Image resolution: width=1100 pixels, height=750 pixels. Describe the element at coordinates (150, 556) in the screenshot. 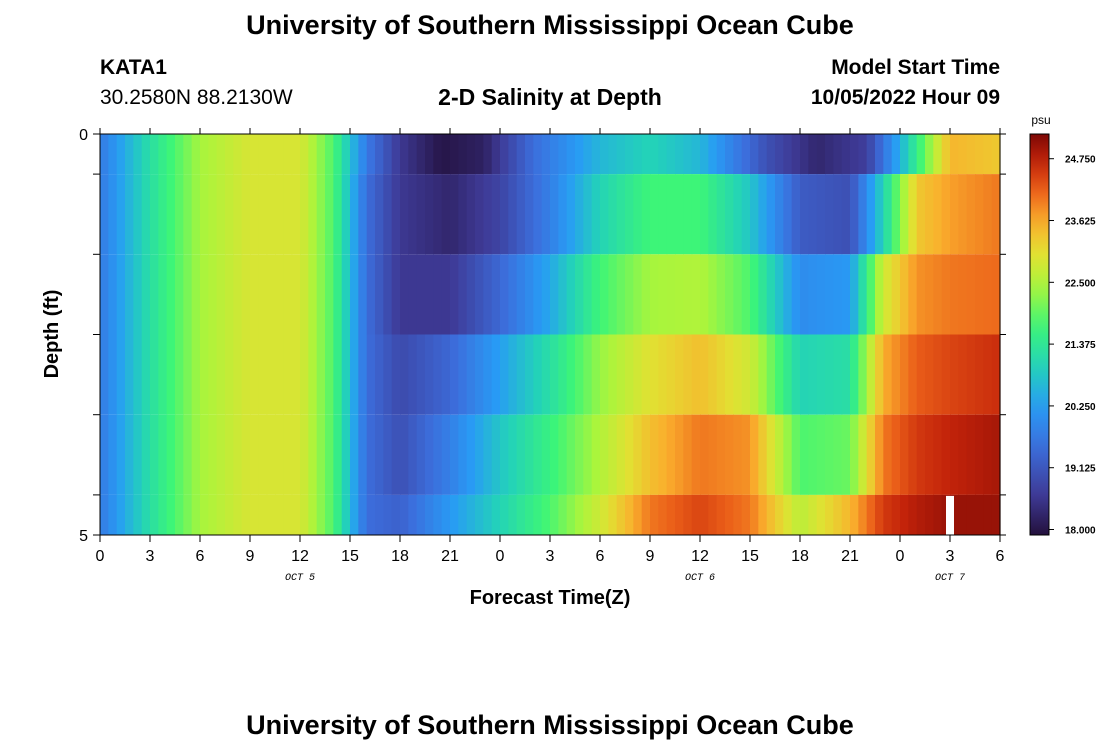

I see `x-tick-label: 3` at that location.